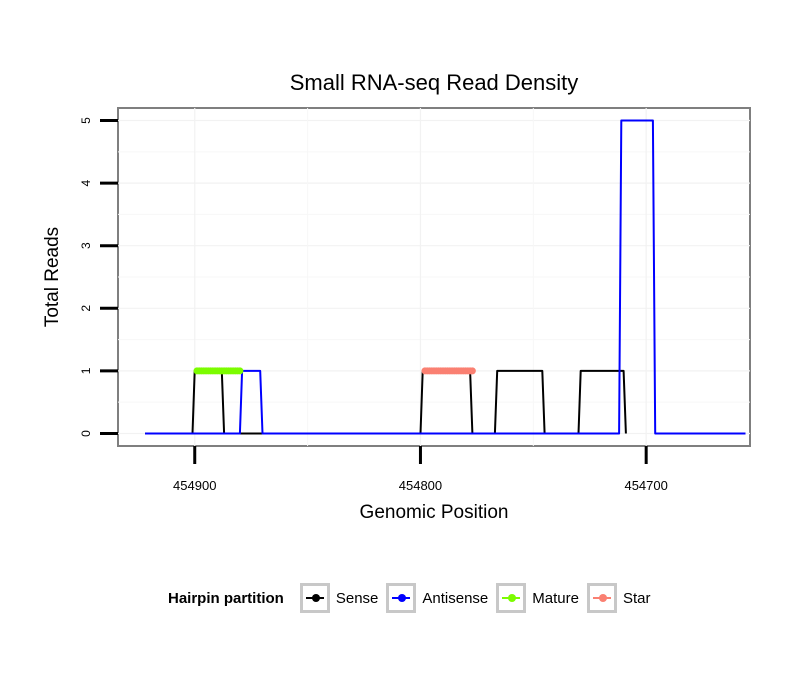 This screenshot has width=810, height=690. What do you see at coordinates (240, 371) in the screenshot?
I see `series-point-mature` at bounding box center [240, 371].